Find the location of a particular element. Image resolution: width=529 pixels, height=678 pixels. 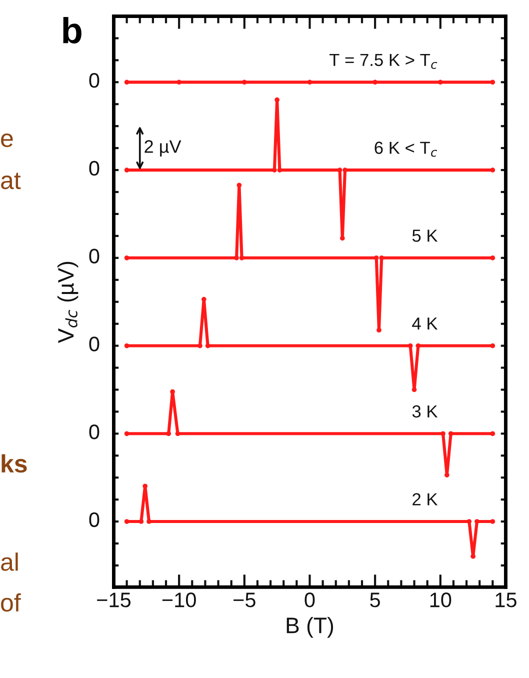

text: ks is located at coordinates (14, 463).